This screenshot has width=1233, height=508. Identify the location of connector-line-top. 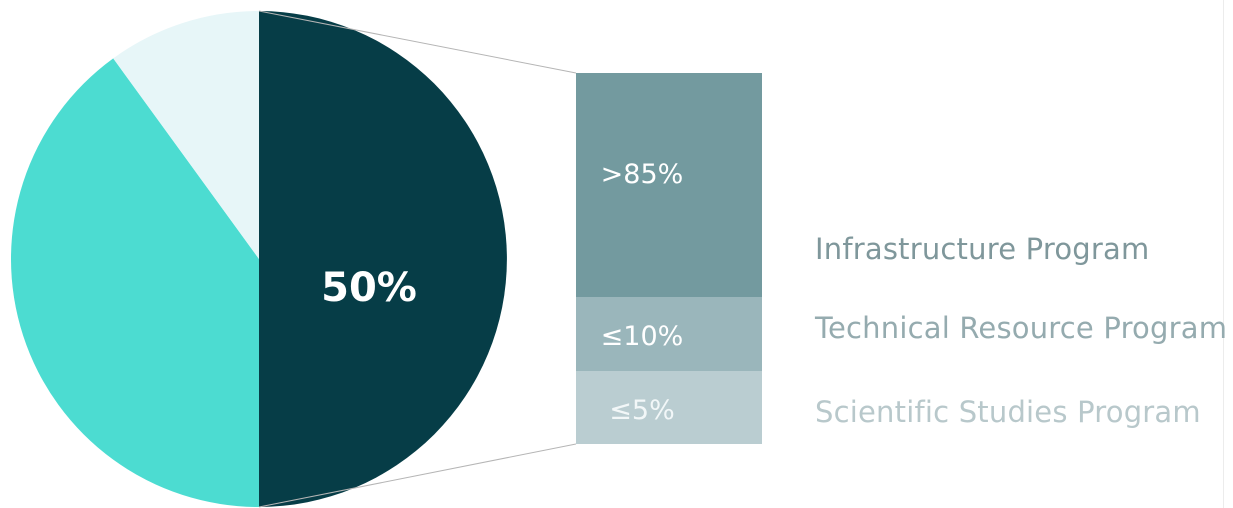
(417, 42).